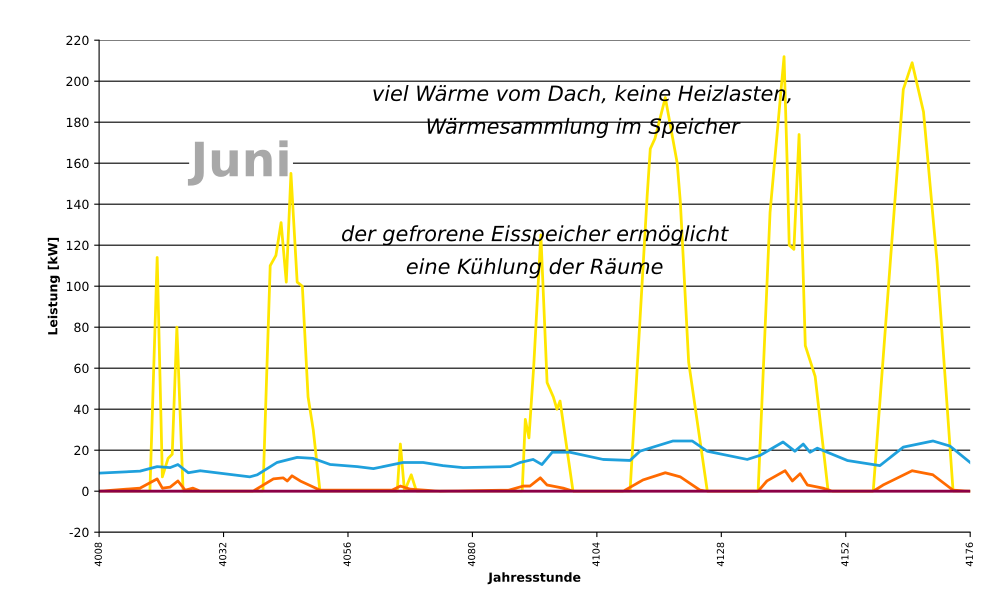  I want to click on y-tick-label: 220, so click(77, 41).